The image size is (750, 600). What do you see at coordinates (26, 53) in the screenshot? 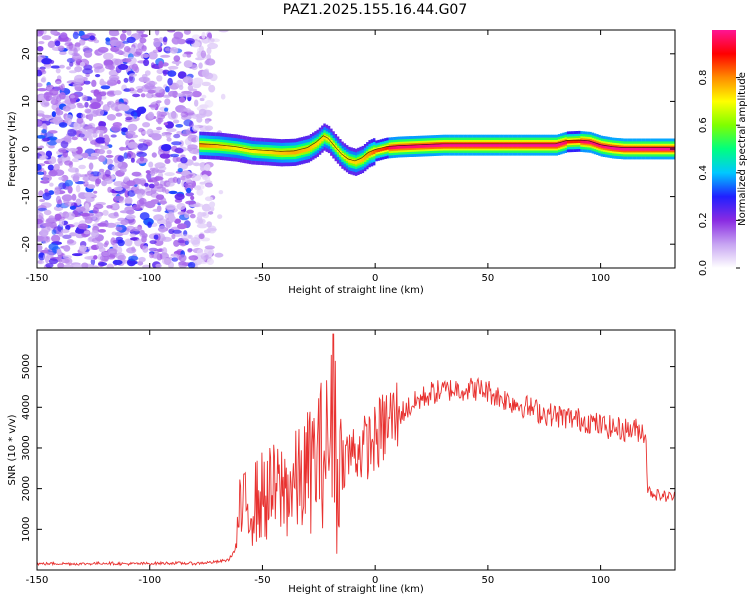
I see `y-tick-label: 20` at bounding box center [26, 53].